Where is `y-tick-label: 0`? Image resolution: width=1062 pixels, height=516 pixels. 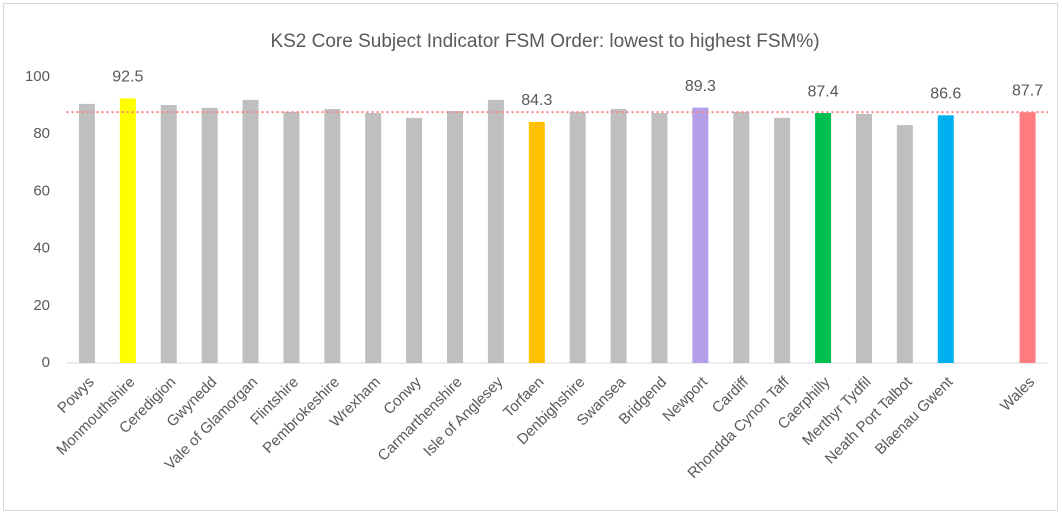 y-tick-label: 0 is located at coordinates (46, 362).